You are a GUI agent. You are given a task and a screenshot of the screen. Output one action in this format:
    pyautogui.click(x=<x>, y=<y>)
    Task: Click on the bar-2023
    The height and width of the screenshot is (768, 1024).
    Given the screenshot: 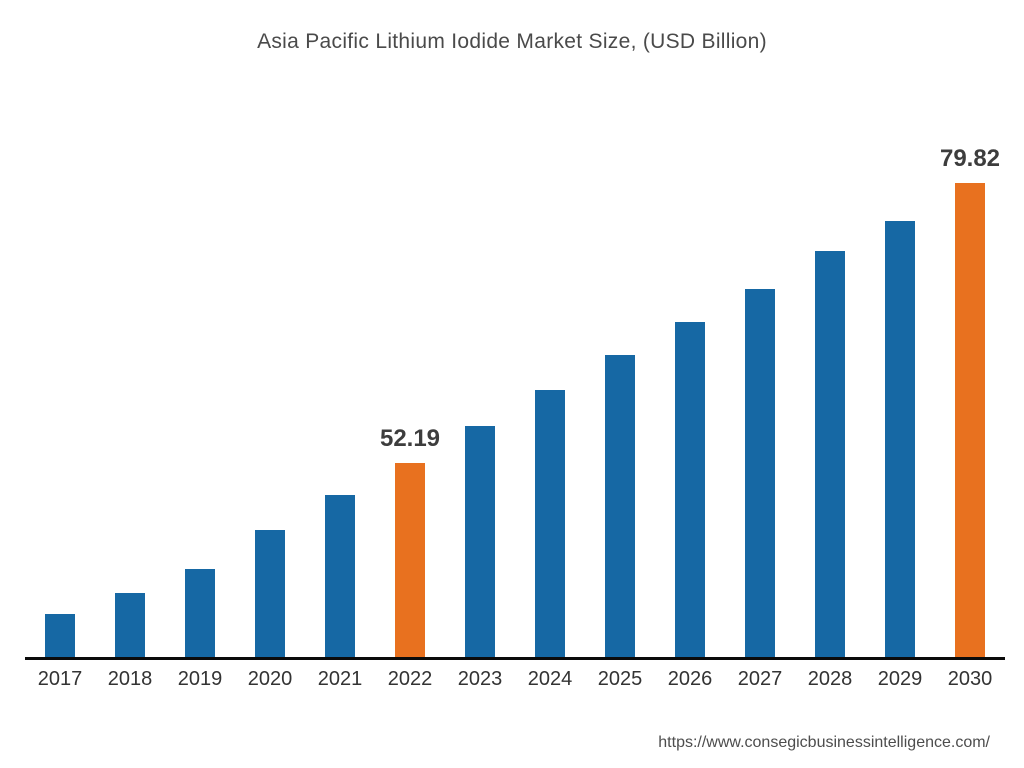 What is the action you would take?
    pyautogui.click(x=480, y=541)
    